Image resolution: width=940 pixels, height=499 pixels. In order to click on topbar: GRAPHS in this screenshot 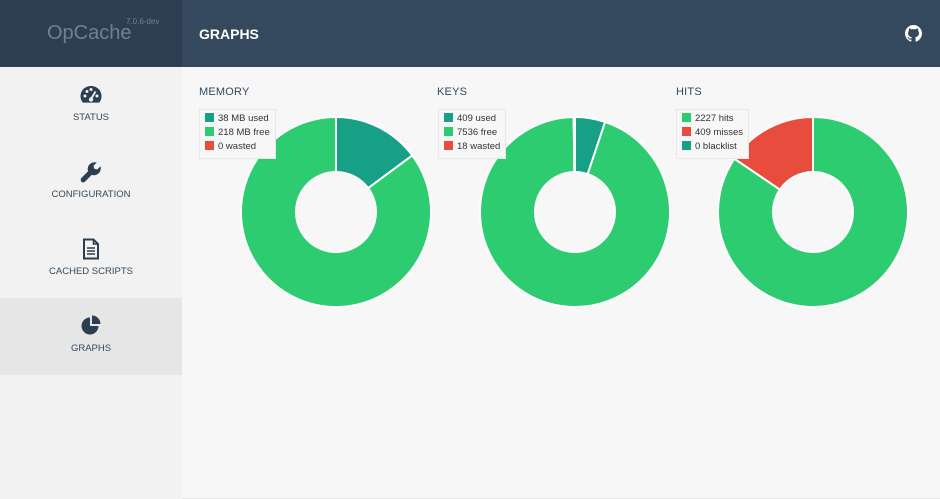, I will do `click(561, 33)`.